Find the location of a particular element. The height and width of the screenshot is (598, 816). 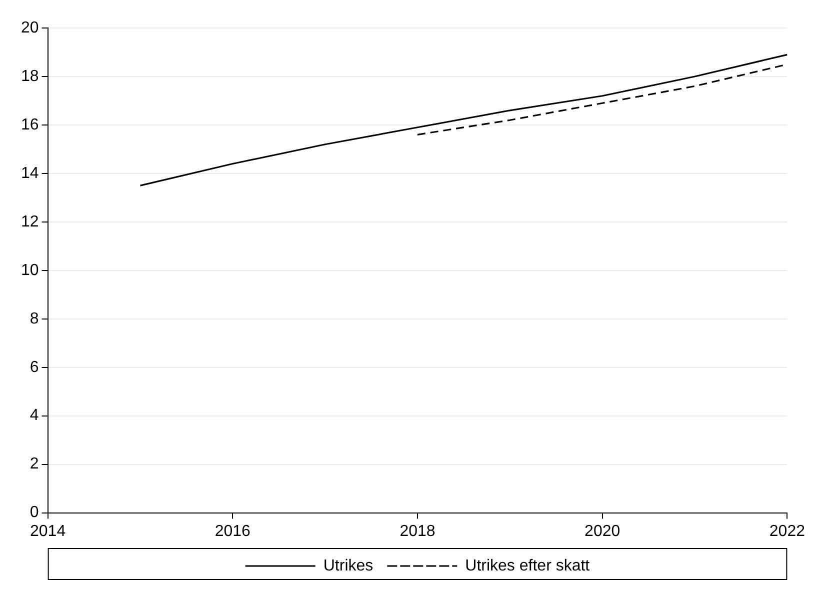

y-tick-label: 0 is located at coordinates (34, 513).